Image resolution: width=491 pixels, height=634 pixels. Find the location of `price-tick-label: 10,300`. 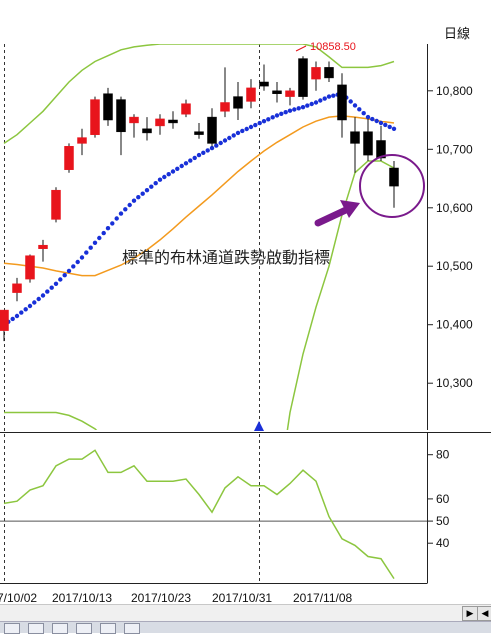

price-tick-label: 10,300 is located at coordinates (454, 383).